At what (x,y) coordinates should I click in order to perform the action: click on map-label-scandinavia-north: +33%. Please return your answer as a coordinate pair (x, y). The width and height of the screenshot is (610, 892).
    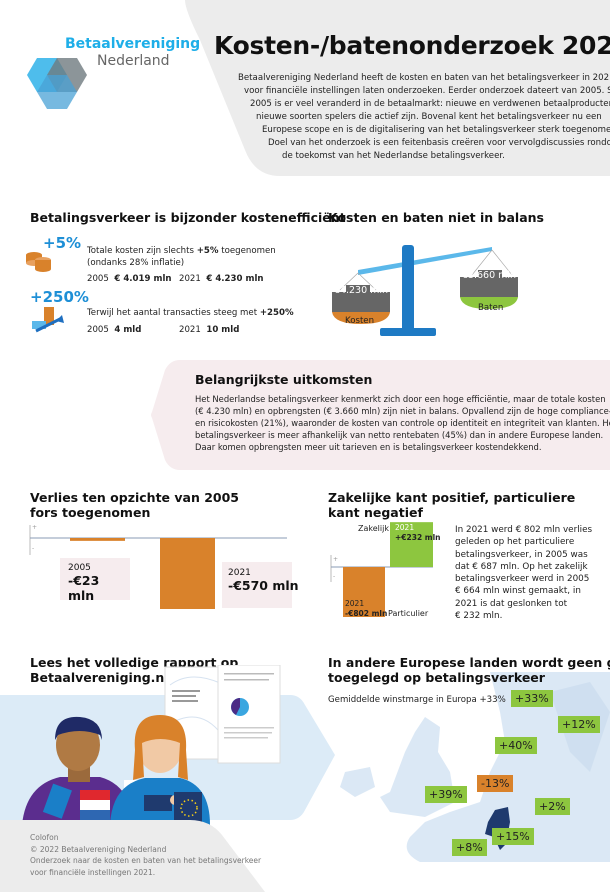
    Looking at the image, I should click on (532, 698).